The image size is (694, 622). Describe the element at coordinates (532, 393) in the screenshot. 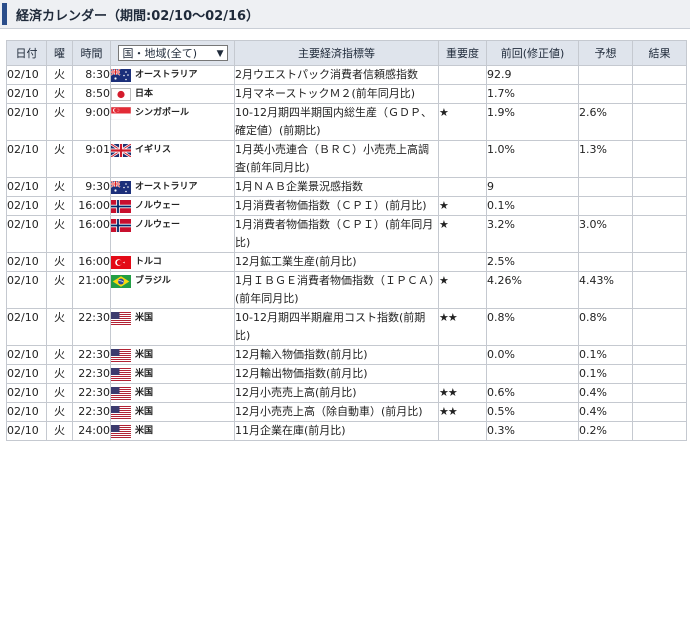

I see `cell-previous: 0.6%` at that location.